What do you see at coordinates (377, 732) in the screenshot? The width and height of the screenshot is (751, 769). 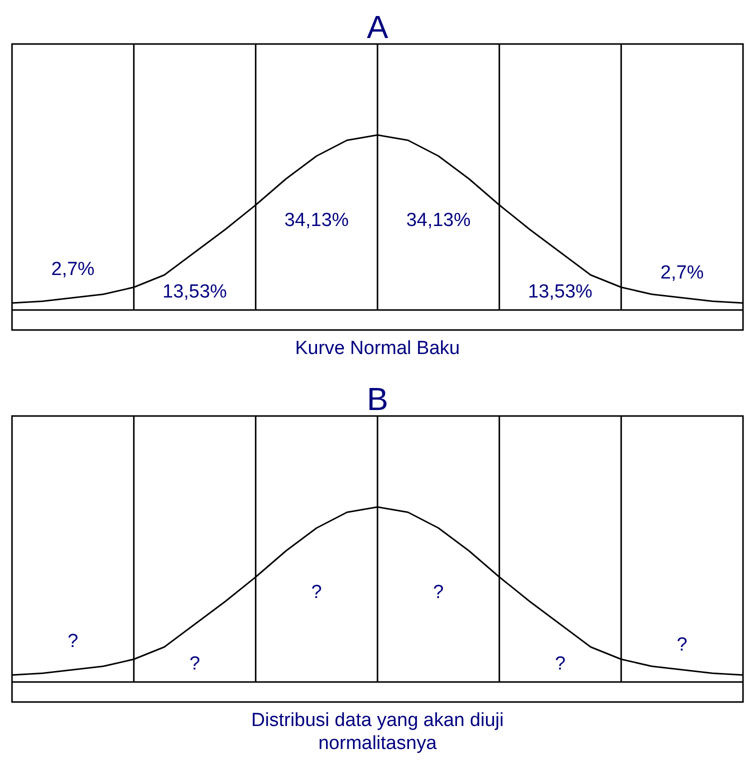 I see `x-axis-title: Distribusi data yang akan diuji normalitasnya` at bounding box center [377, 732].